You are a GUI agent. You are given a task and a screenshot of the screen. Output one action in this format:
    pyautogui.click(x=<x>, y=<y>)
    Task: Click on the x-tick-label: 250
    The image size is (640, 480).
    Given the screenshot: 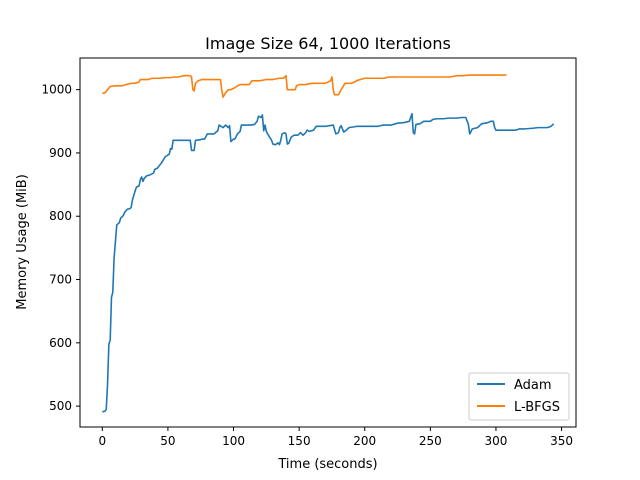 What is the action you would take?
    pyautogui.click(x=430, y=441)
    